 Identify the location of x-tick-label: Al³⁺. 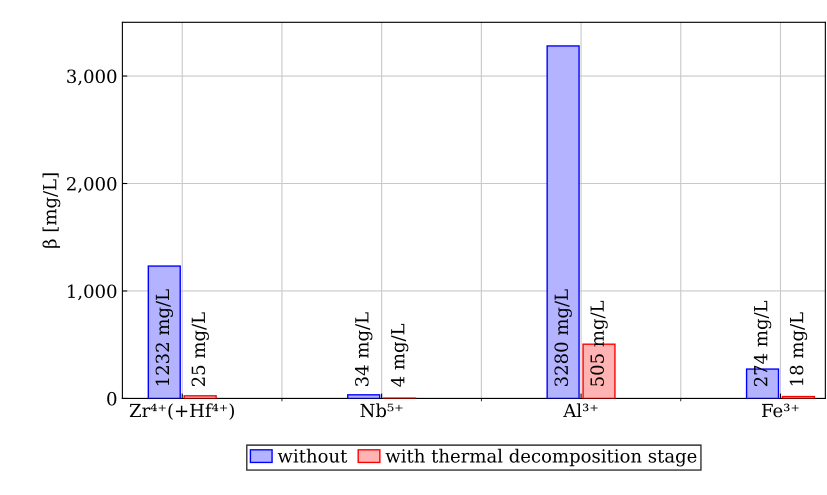
(580, 410).